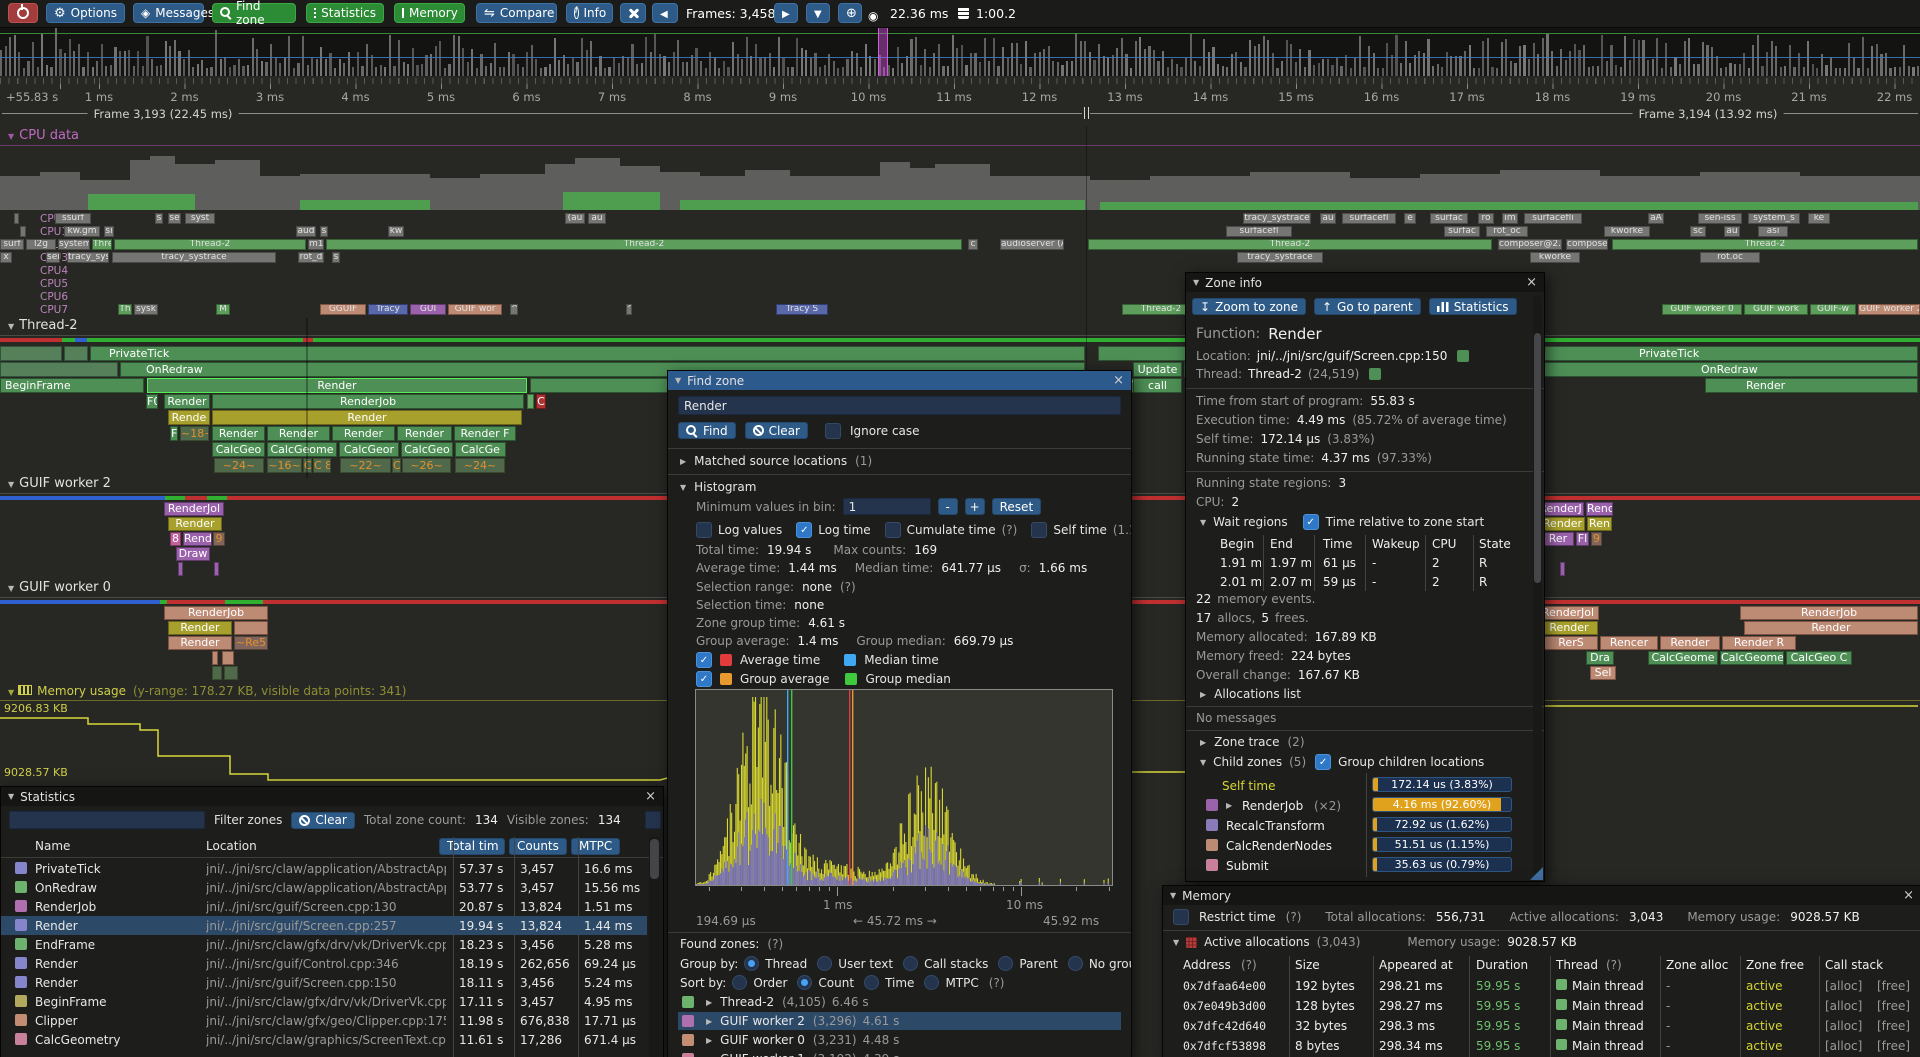  Describe the element at coordinates (323, 820) in the screenshot. I see `clear-button: Clear` at that location.